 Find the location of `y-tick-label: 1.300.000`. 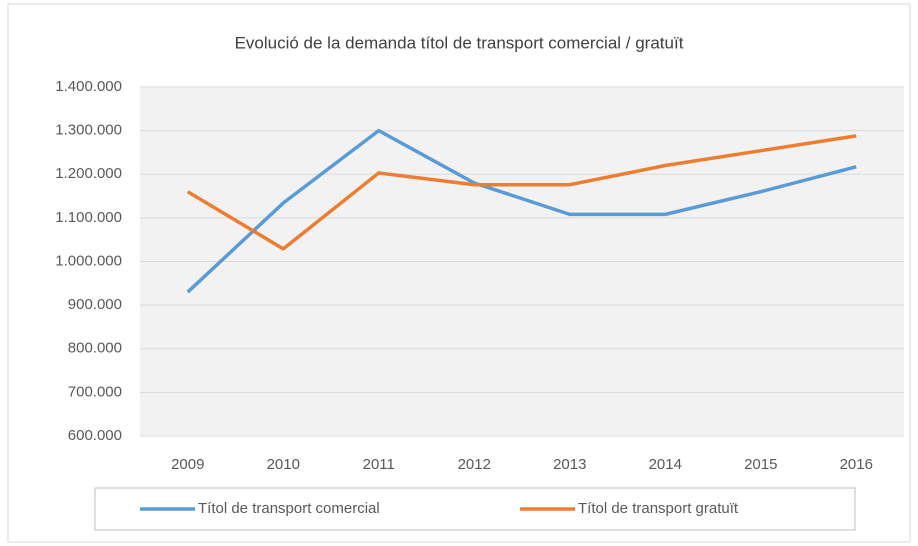

y-tick-label: 1.300.000 is located at coordinates (88, 130).